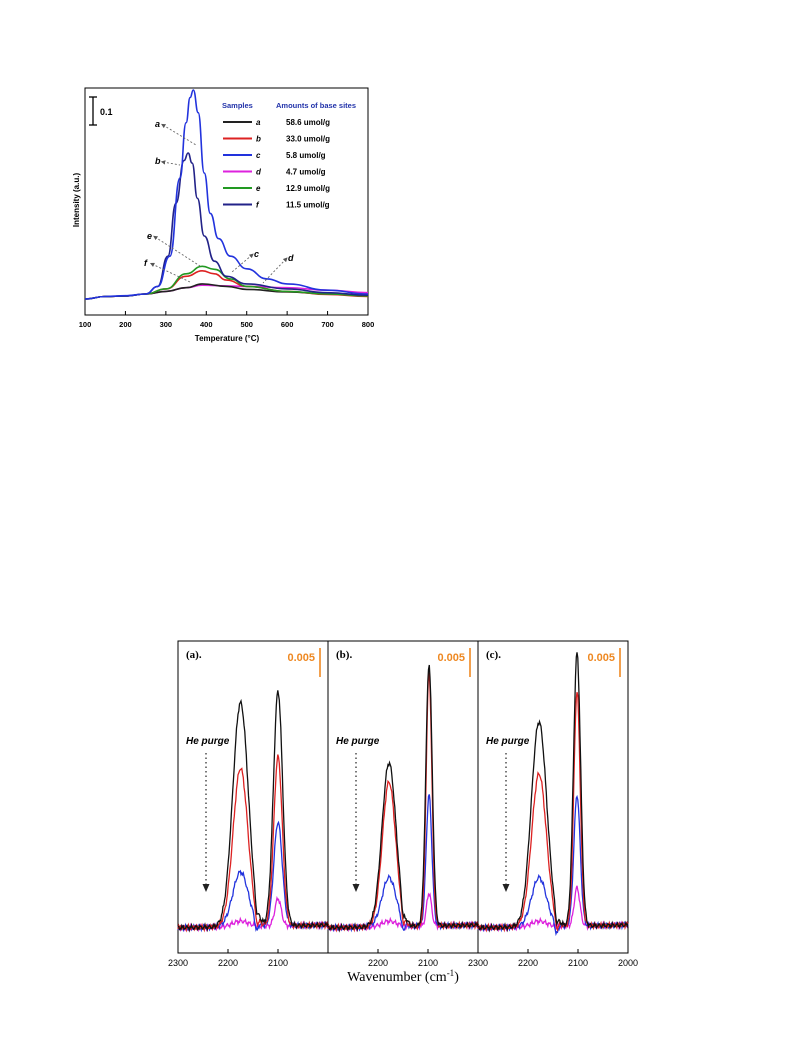 The image size is (793, 1057). I want to click on tpd-annotation-label-d: d, so click(291, 258).